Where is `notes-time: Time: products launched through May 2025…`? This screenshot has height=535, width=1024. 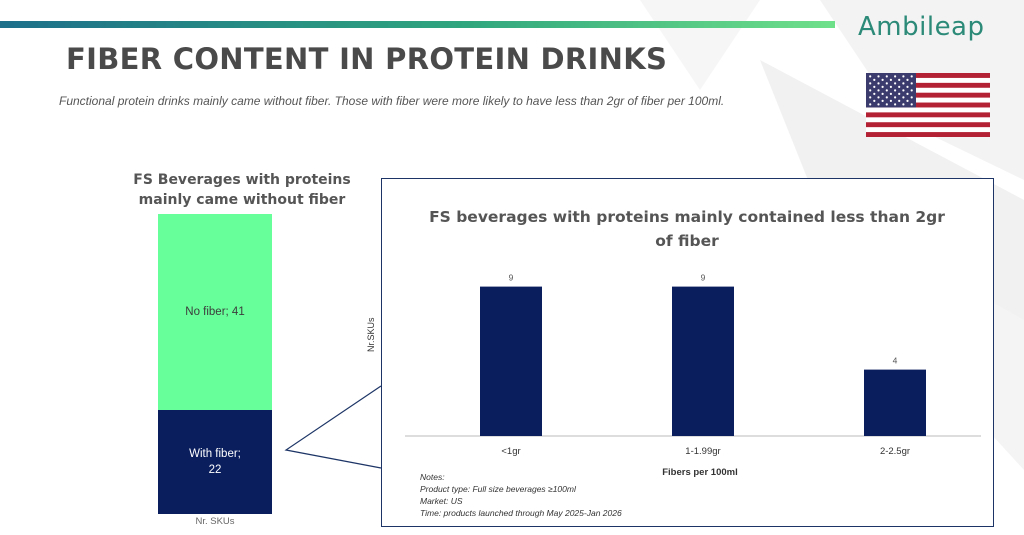 notes-time: Time: products launched through May 2025… is located at coordinates (521, 513).